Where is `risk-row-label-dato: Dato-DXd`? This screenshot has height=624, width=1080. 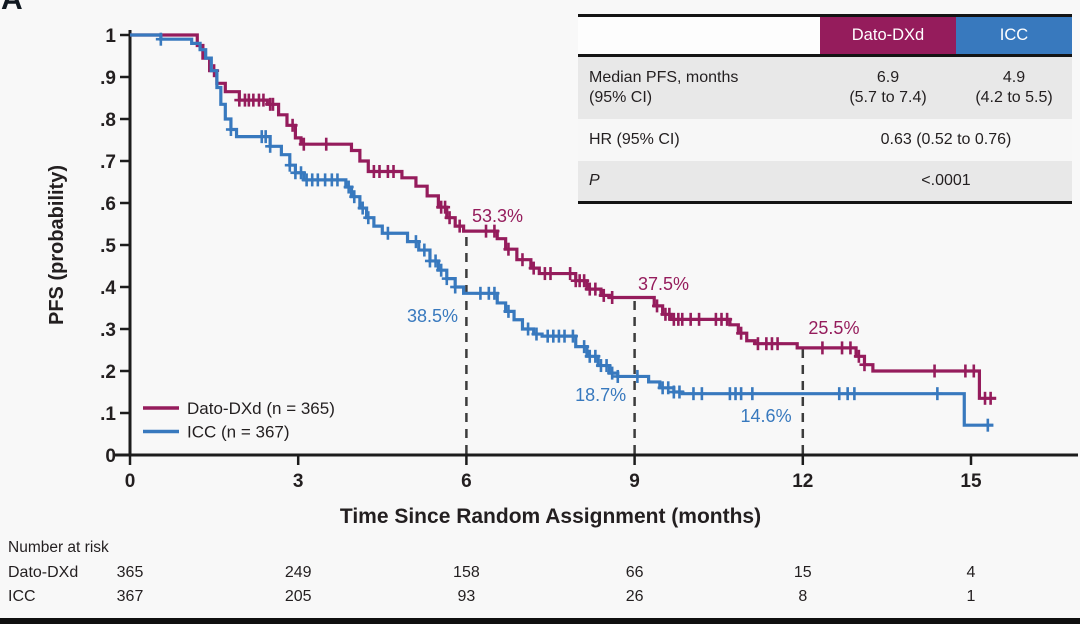 risk-row-label-dato: Dato-DXd is located at coordinates (43, 572).